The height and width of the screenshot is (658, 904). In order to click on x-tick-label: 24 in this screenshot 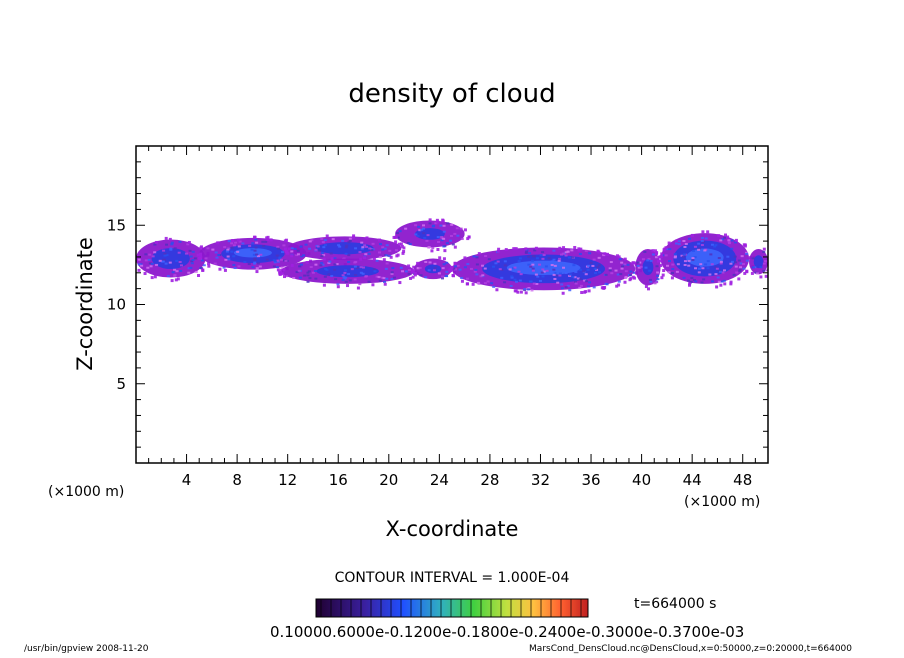, I will do `click(439, 480)`.